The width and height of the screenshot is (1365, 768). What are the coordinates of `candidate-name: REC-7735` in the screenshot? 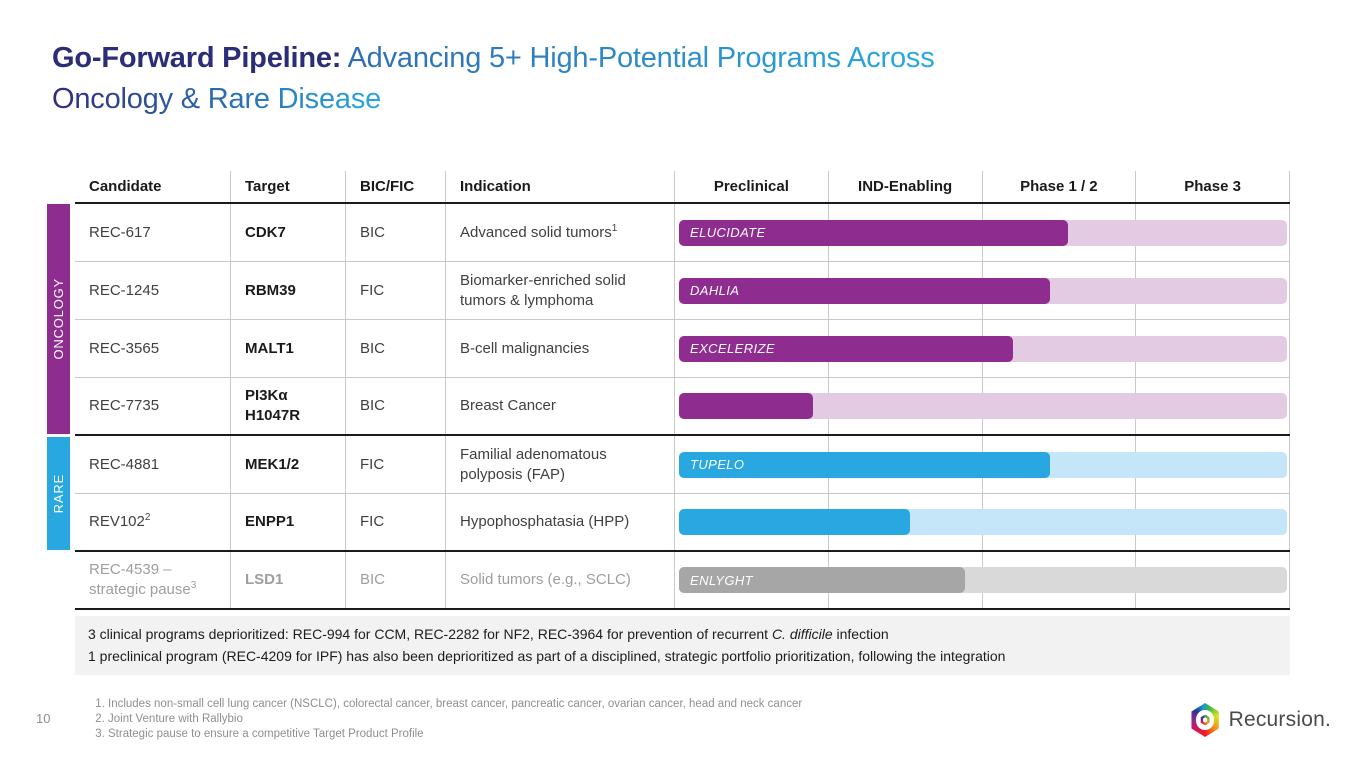 It's located at (124, 405).